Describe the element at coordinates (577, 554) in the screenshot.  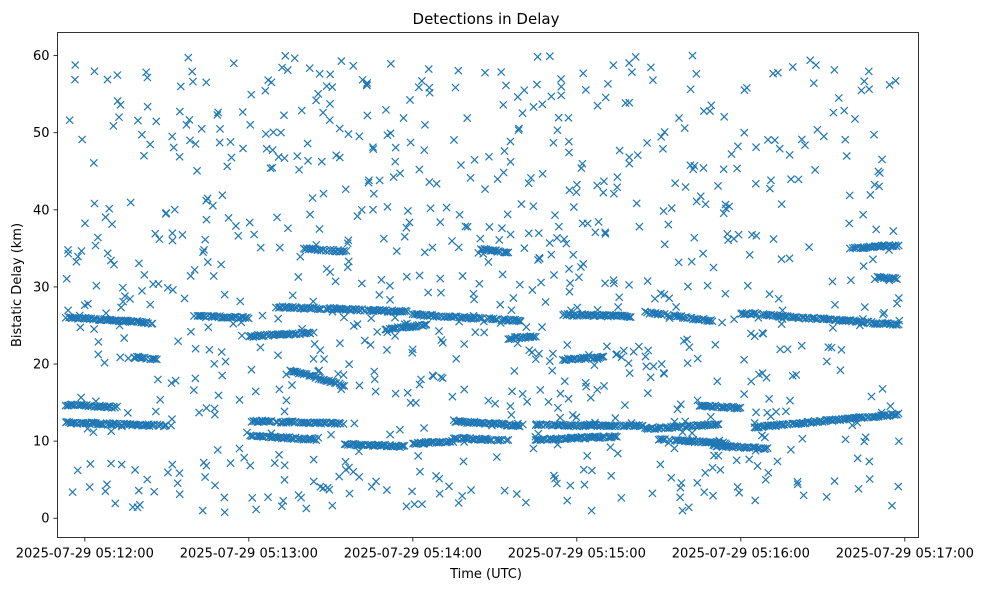
I see `x-tick-label: 2025-07-29 05:15:00` at that location.